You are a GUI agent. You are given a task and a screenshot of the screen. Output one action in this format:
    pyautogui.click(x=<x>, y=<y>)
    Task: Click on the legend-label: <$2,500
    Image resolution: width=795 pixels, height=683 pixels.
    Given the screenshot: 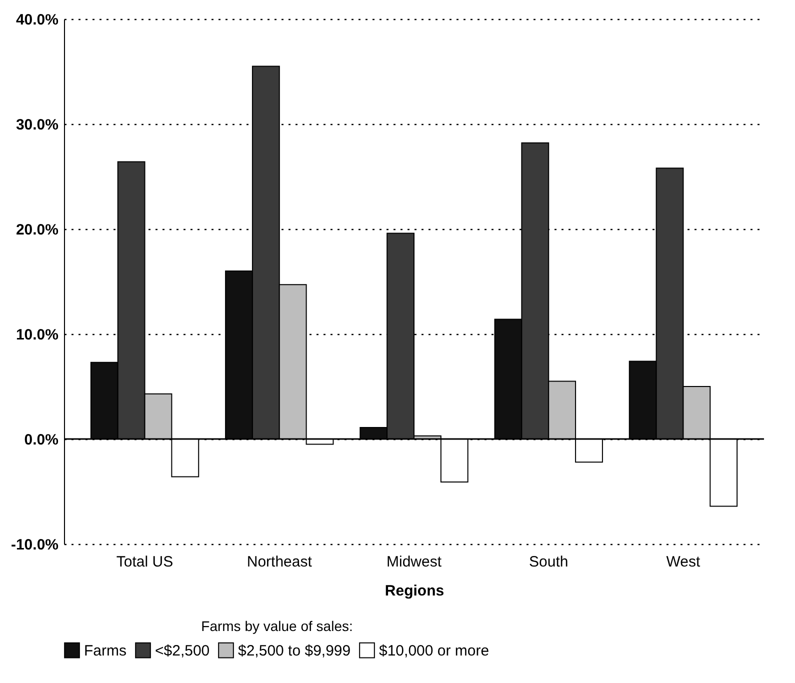 What is the action you would take?
    pyautogui.click(x=182, y=651)
    